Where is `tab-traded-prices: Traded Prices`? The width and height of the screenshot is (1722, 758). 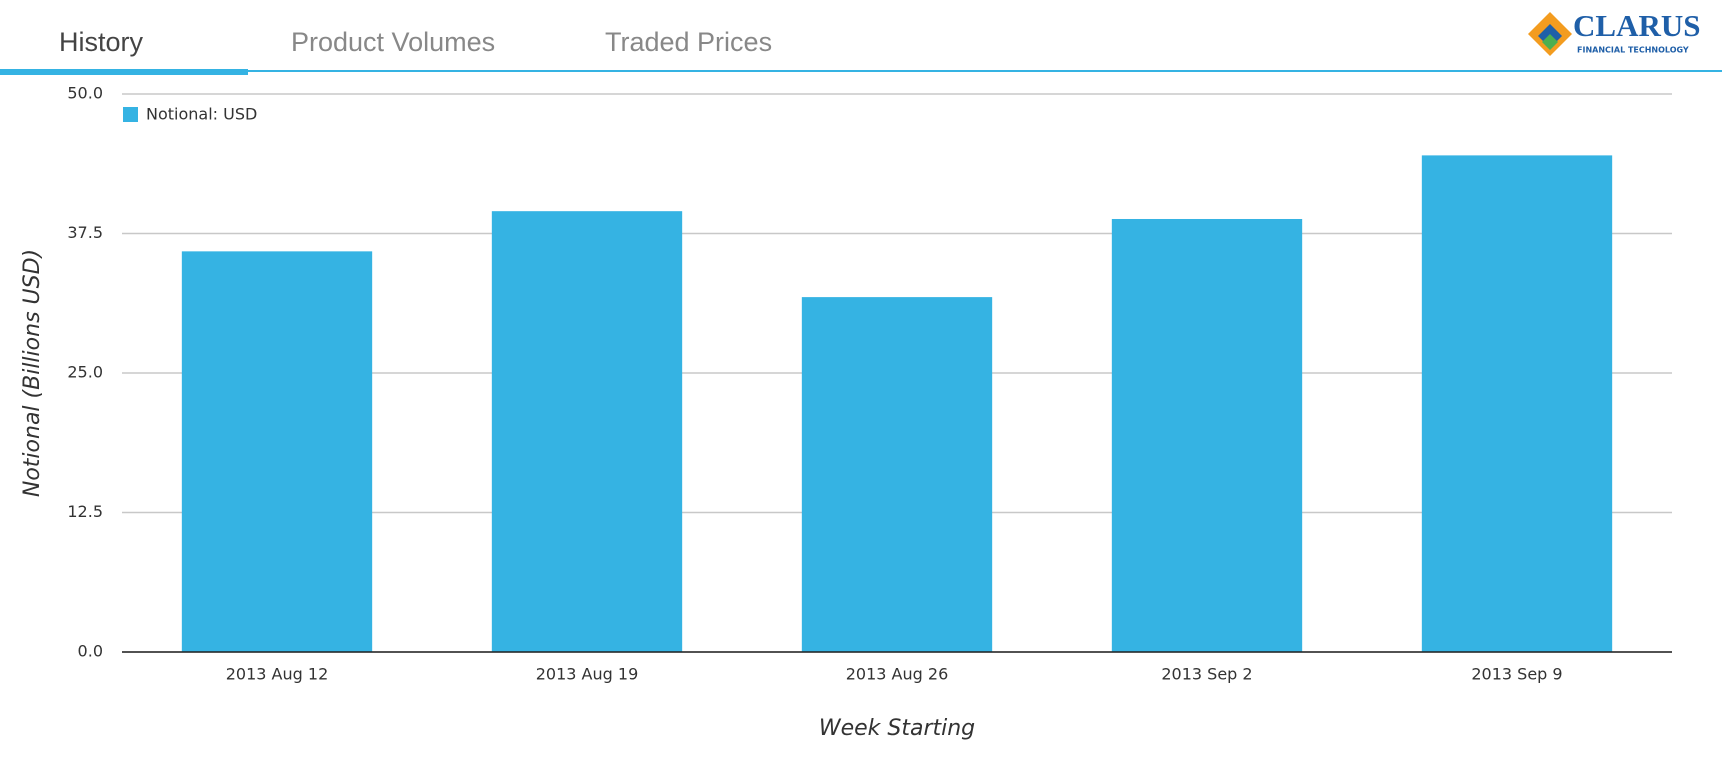
tab-traded-prices: Traded Prices is located at coordinates (688, 42).